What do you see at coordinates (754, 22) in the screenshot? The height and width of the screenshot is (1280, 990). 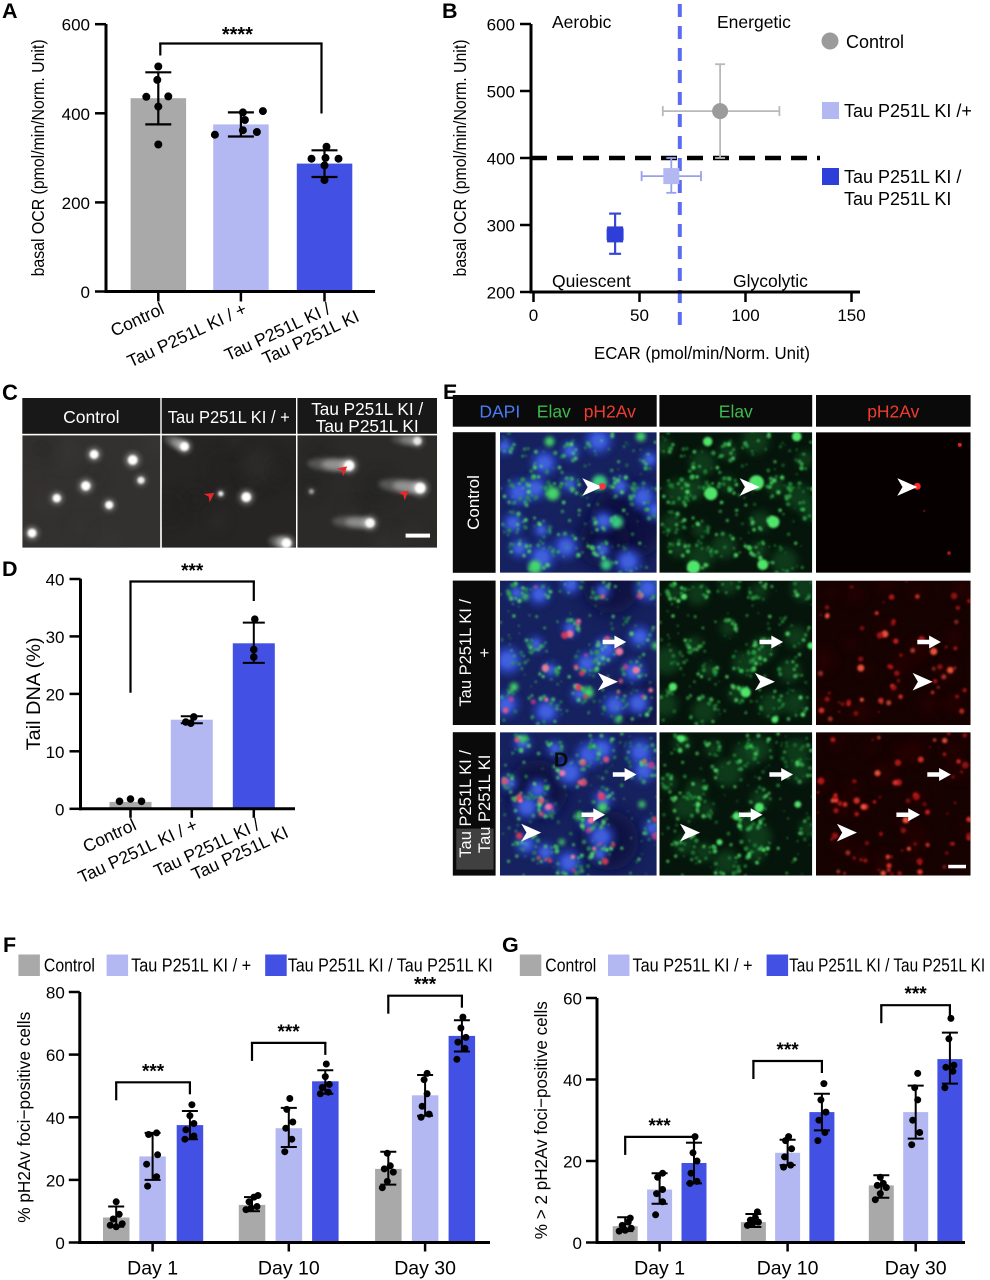 I see `svg-text: Energetic` at bounding box center [754, 22].